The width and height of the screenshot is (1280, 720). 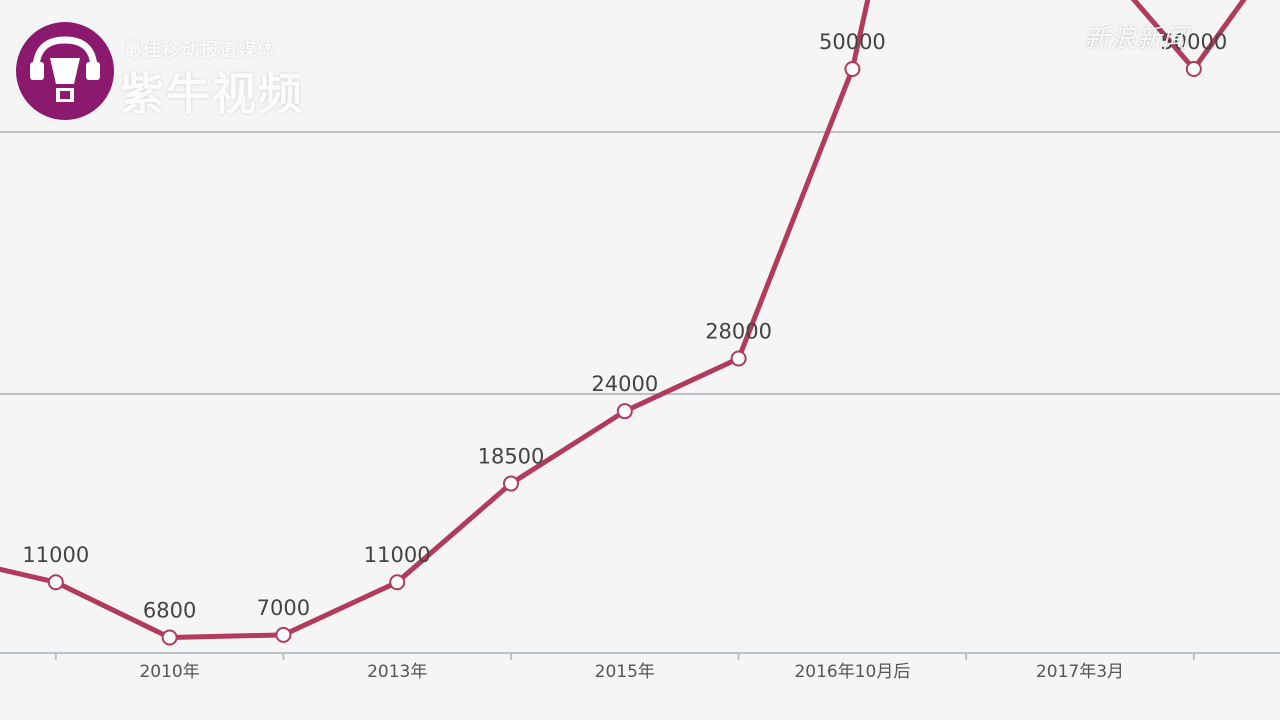 I want to click on x-tick-label: 2013年, so click(x=397, y=672).